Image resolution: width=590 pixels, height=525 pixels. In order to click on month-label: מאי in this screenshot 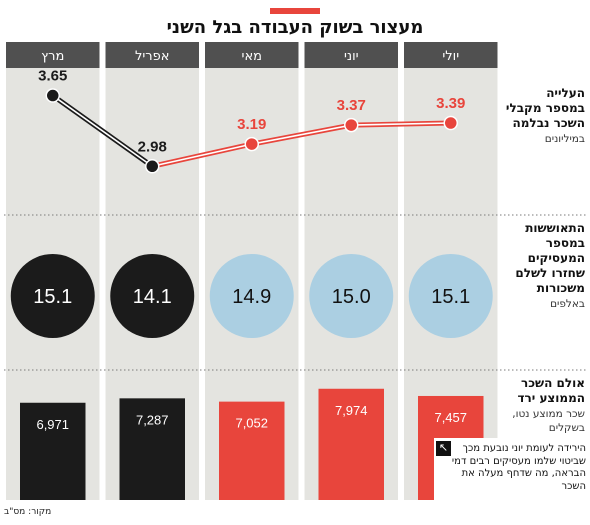, I will do `click(252, 56)`.